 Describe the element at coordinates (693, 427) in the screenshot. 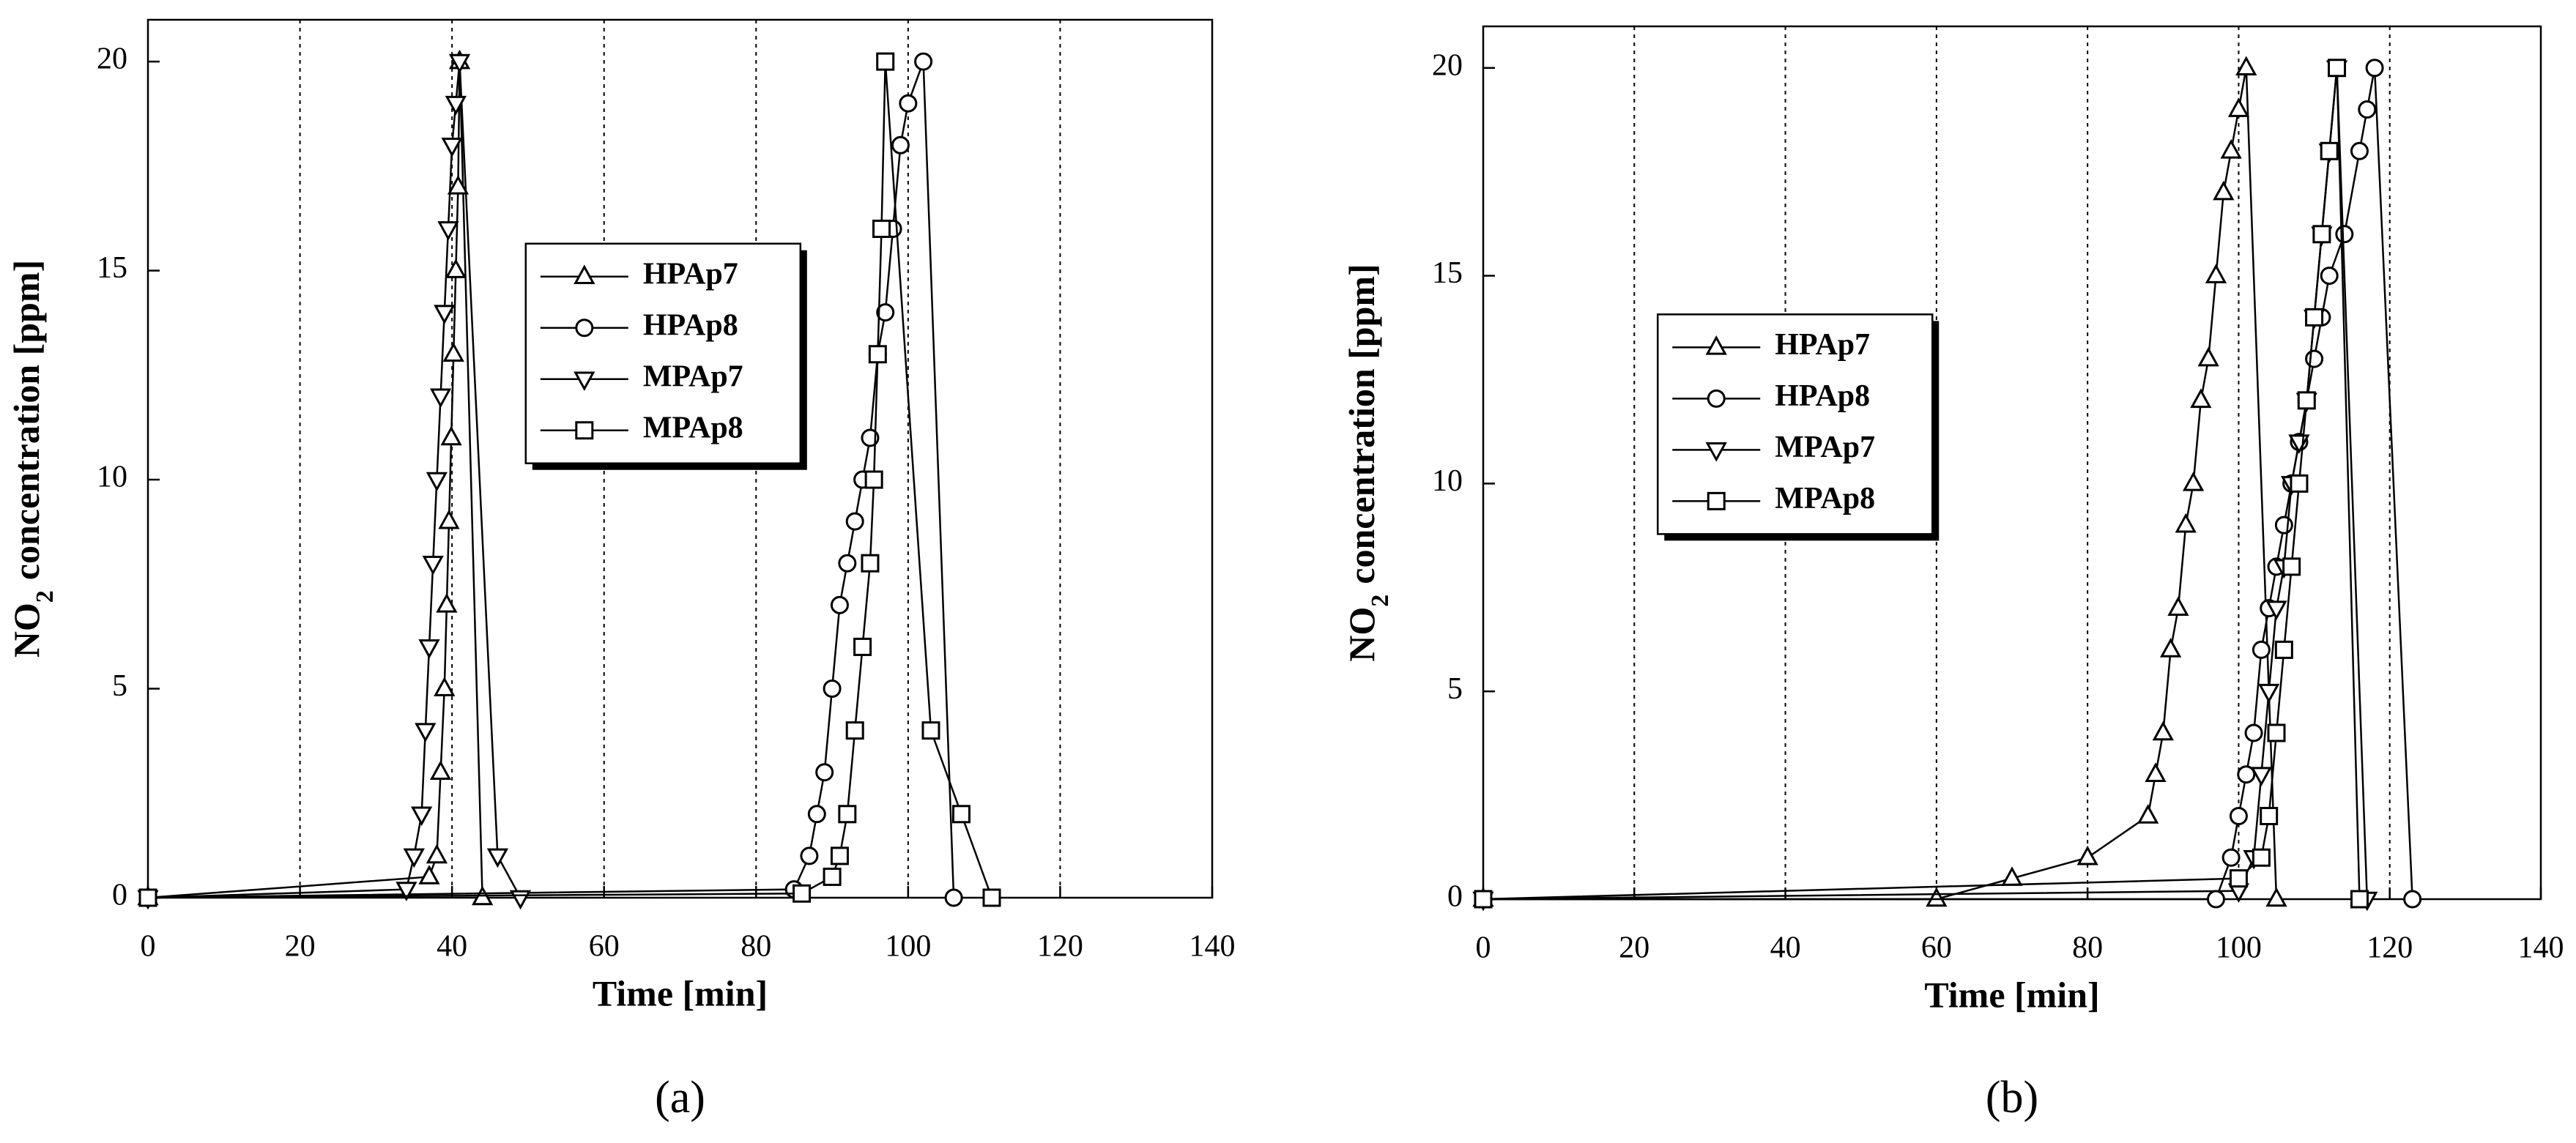

I see `legend-label: MPAp8` at that location.